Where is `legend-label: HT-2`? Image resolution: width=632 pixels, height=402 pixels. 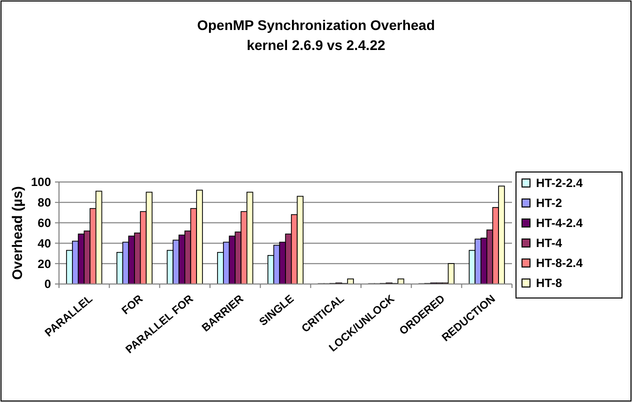
legend-label: HT-2 is located at coordinates (549, 203).